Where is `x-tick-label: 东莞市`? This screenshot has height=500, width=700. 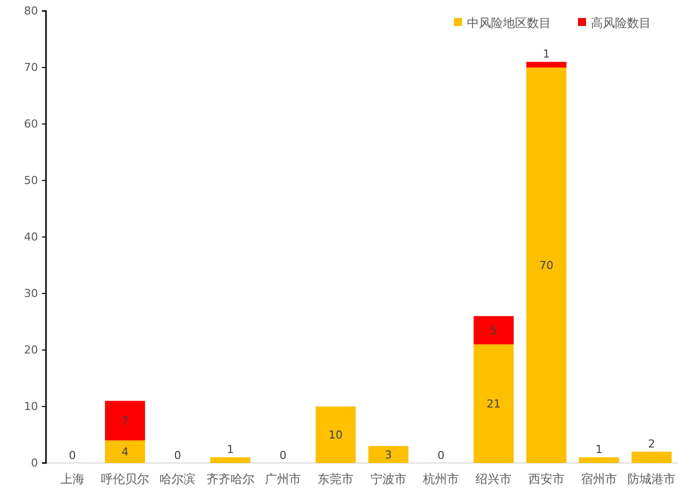 x-tick-label: 东莞市 is located at coordinates (336, 479).